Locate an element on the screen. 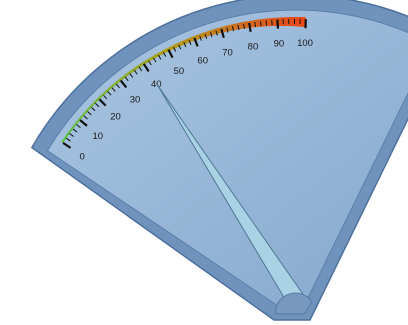  tick-label-0: 0 is located at coordinates (81, 157).